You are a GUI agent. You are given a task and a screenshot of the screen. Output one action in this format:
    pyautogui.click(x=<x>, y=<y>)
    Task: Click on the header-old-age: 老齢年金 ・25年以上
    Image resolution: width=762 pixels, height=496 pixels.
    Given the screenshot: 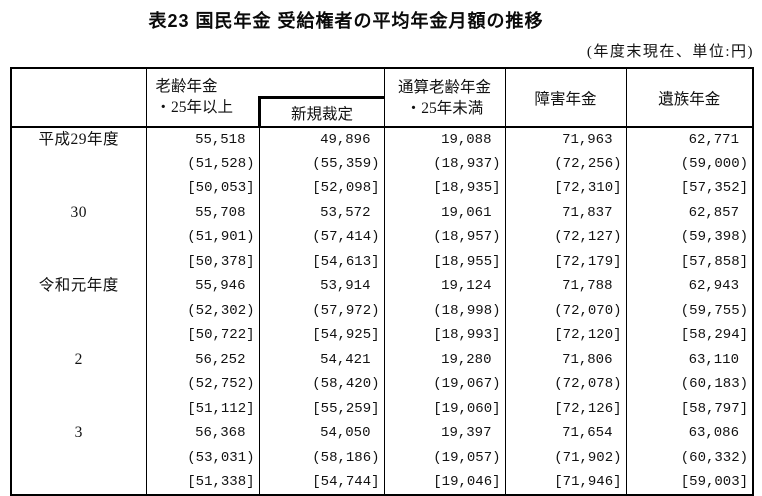 What is the action you would take?
    pyautogui.click(x=194, y=97)
    